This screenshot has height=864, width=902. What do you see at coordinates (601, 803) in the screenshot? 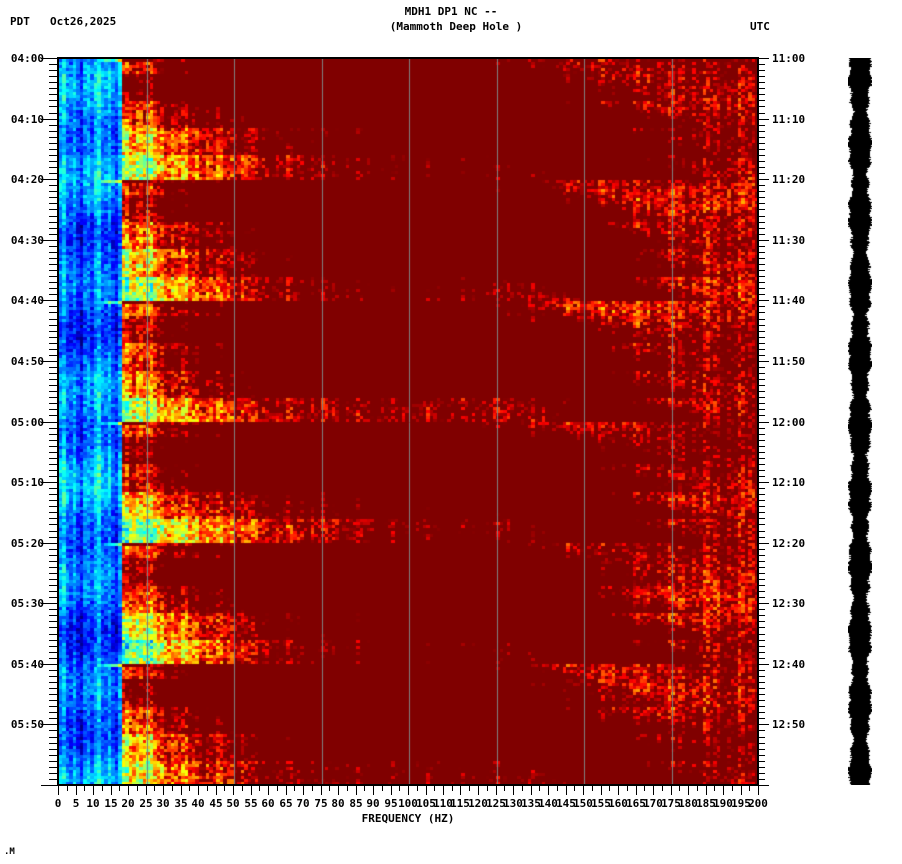
I see `x-axis-tick-label: 155` at bounding box center [601, 803].